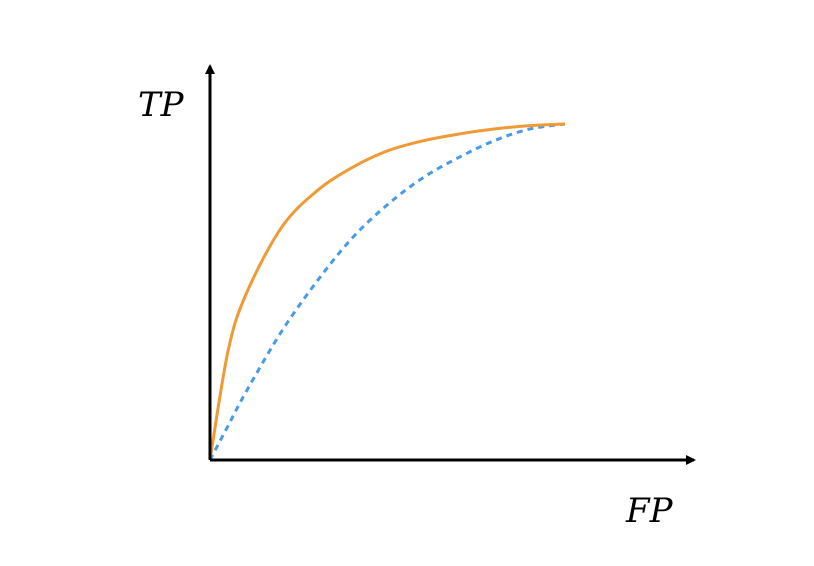  What do you see at coordinates (161, 105) in the screenshot?
I see `y-axis-label: TP` at bounding box center [161, 105].